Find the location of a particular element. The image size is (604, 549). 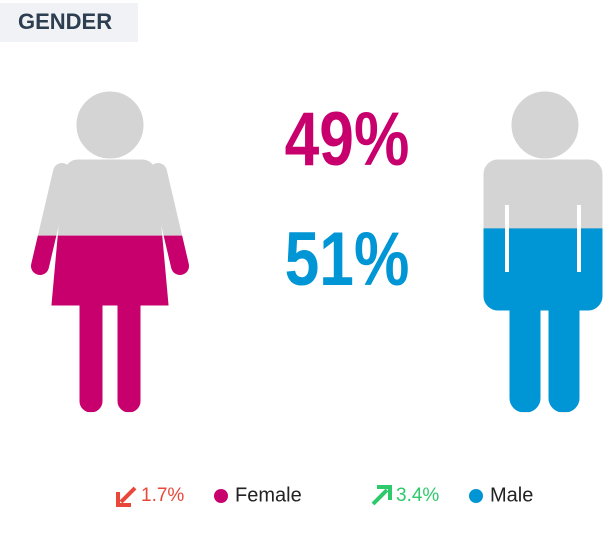

legend-label: Male is located at coordinates (511, 495).